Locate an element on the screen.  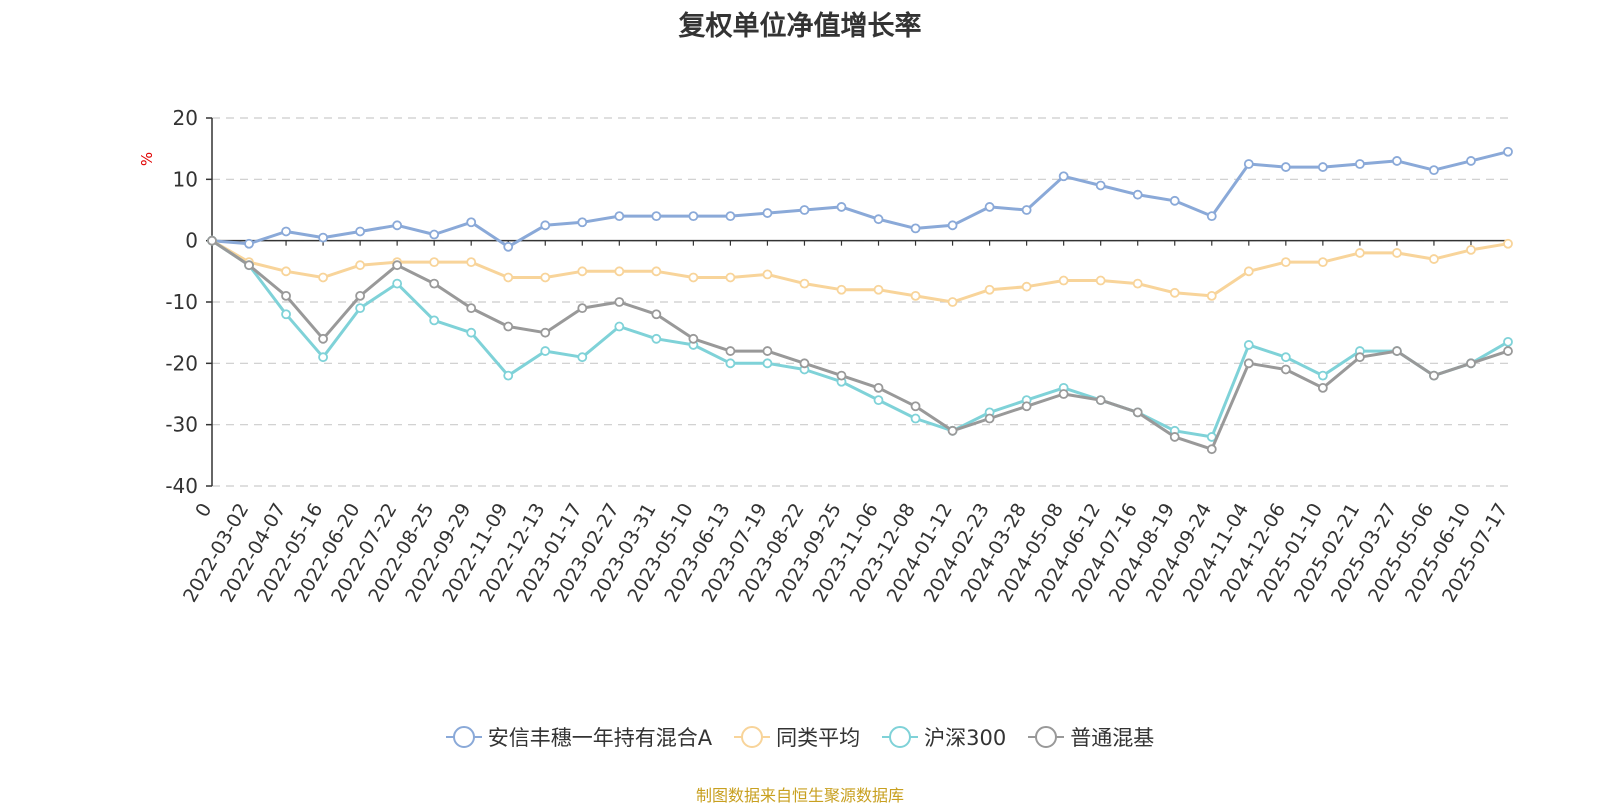
legend-item-series-3: 沪深300 is located at coordinates (944, 737).